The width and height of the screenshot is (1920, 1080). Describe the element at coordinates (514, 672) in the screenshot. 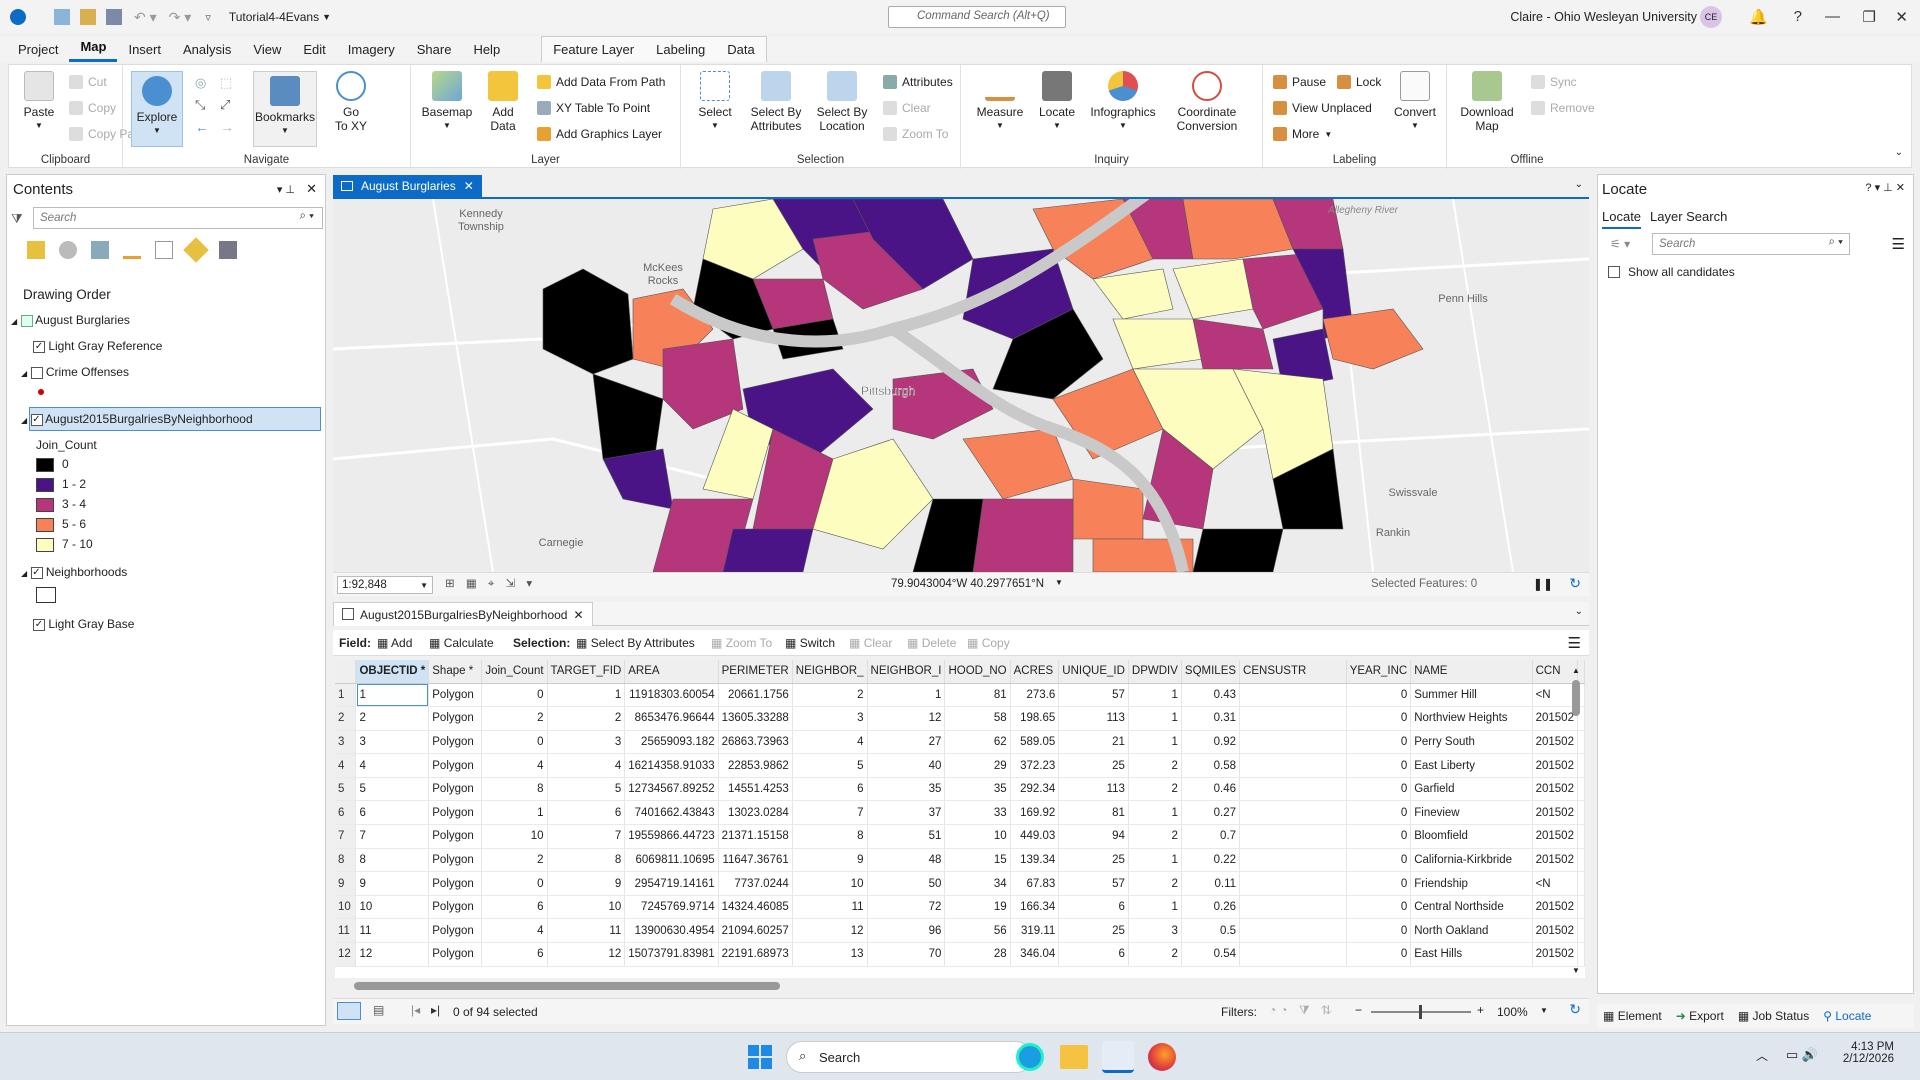

I see `column-header: Join_Count` at that location.